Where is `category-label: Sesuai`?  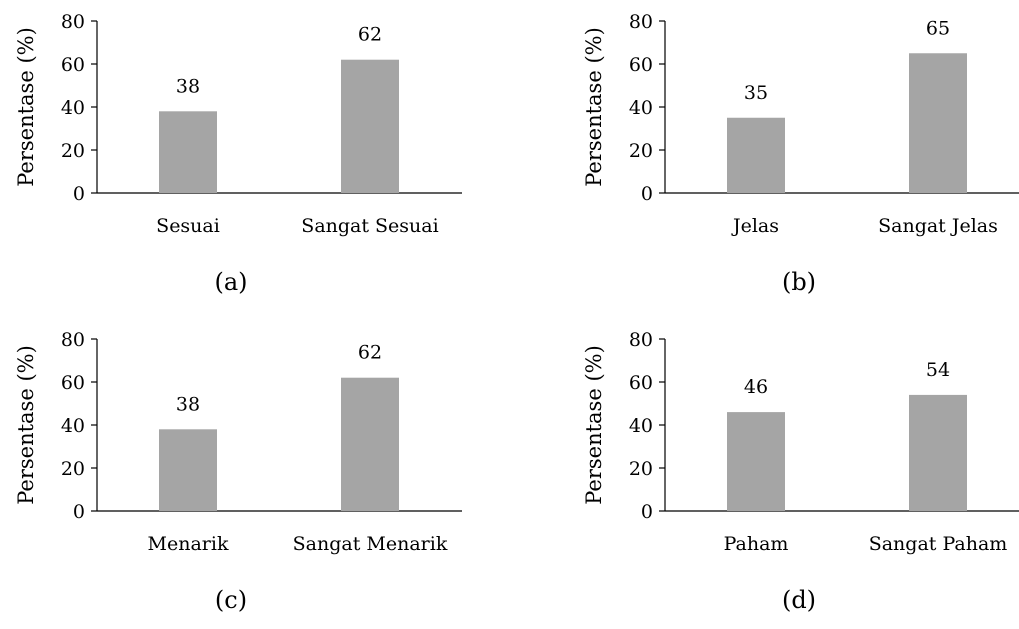
category-label: Sesuai is located at coordinates (188, 226).